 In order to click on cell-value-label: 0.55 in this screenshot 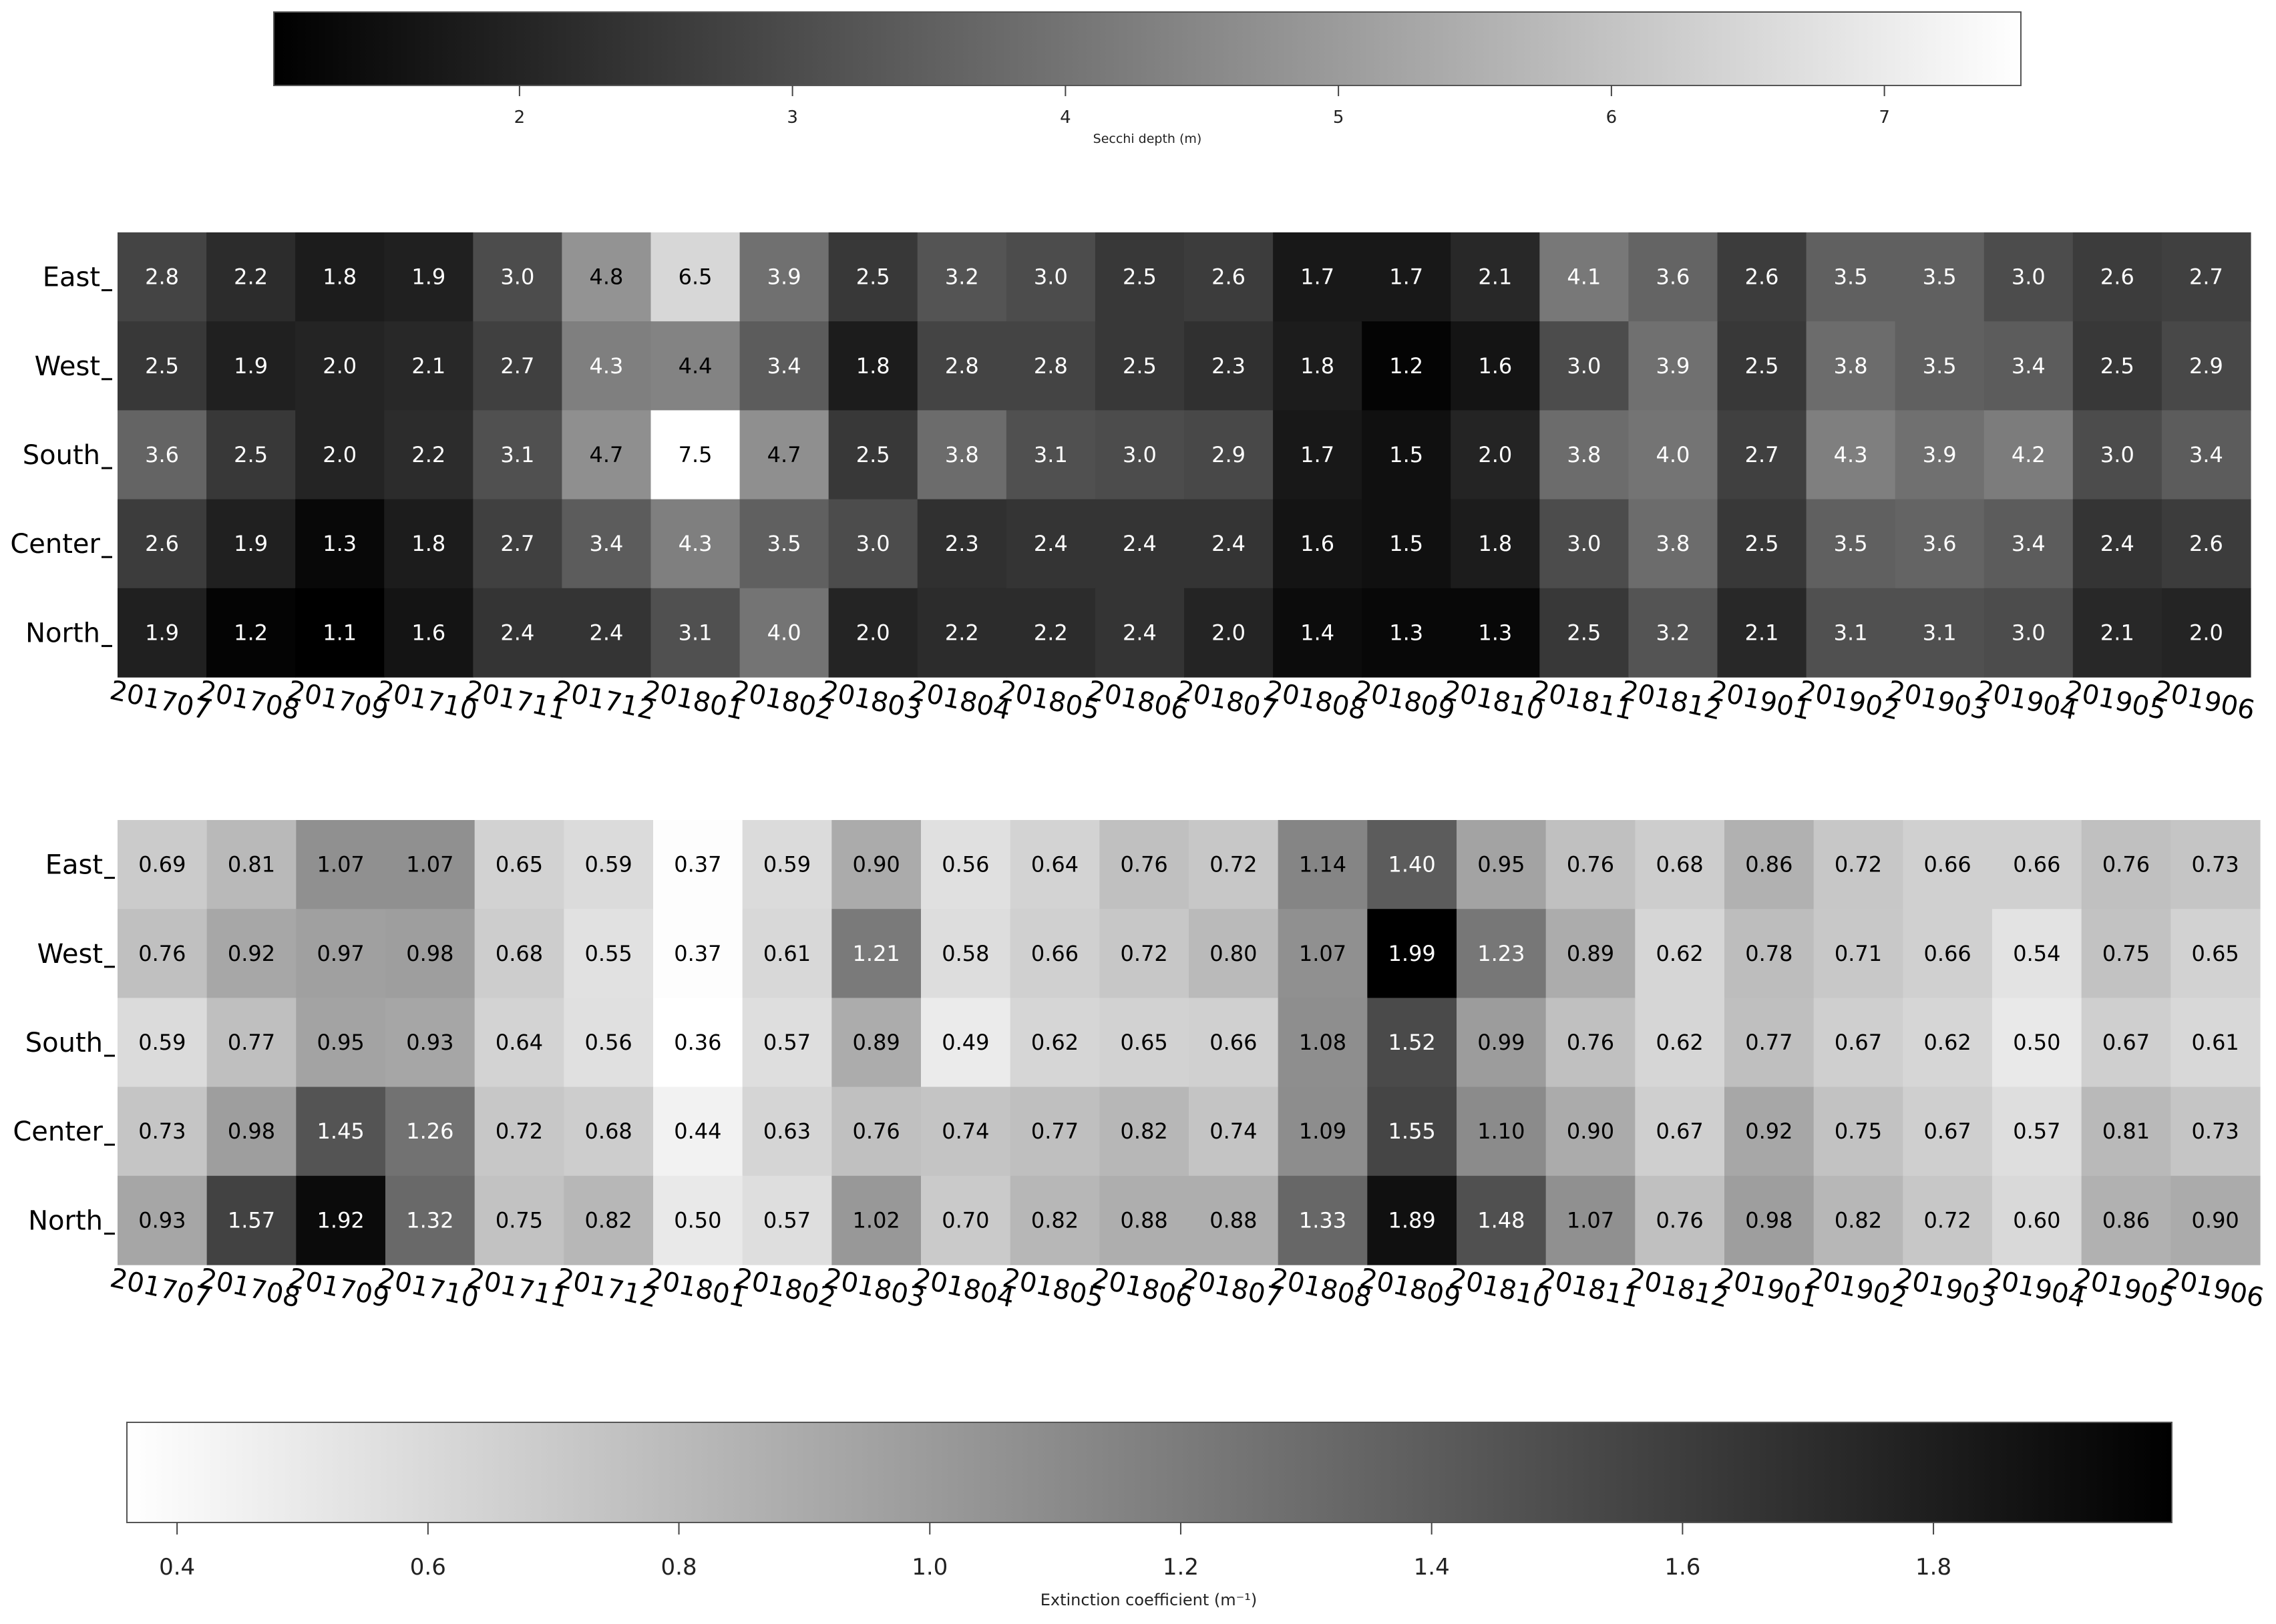, I will do `click(609, 953)`.